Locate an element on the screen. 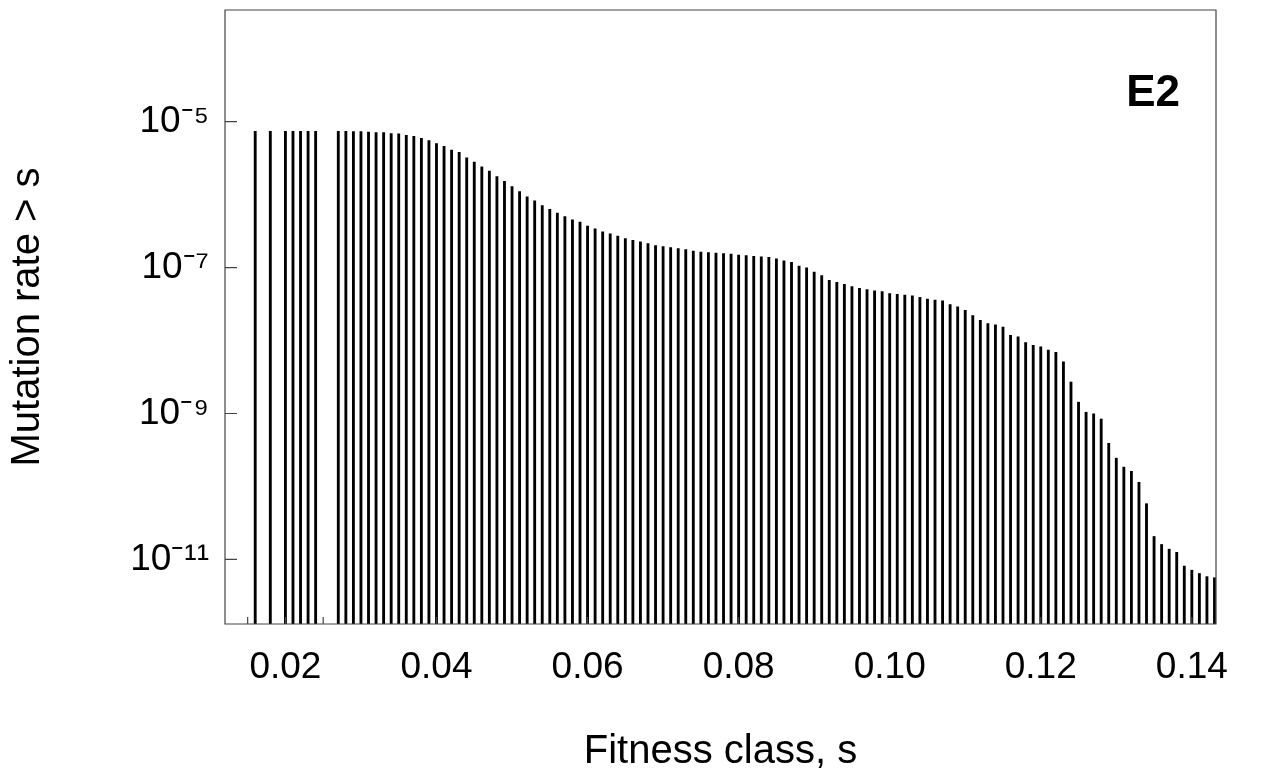  x-axis-title: Fitness class, s is located at coordinates (720, 749).